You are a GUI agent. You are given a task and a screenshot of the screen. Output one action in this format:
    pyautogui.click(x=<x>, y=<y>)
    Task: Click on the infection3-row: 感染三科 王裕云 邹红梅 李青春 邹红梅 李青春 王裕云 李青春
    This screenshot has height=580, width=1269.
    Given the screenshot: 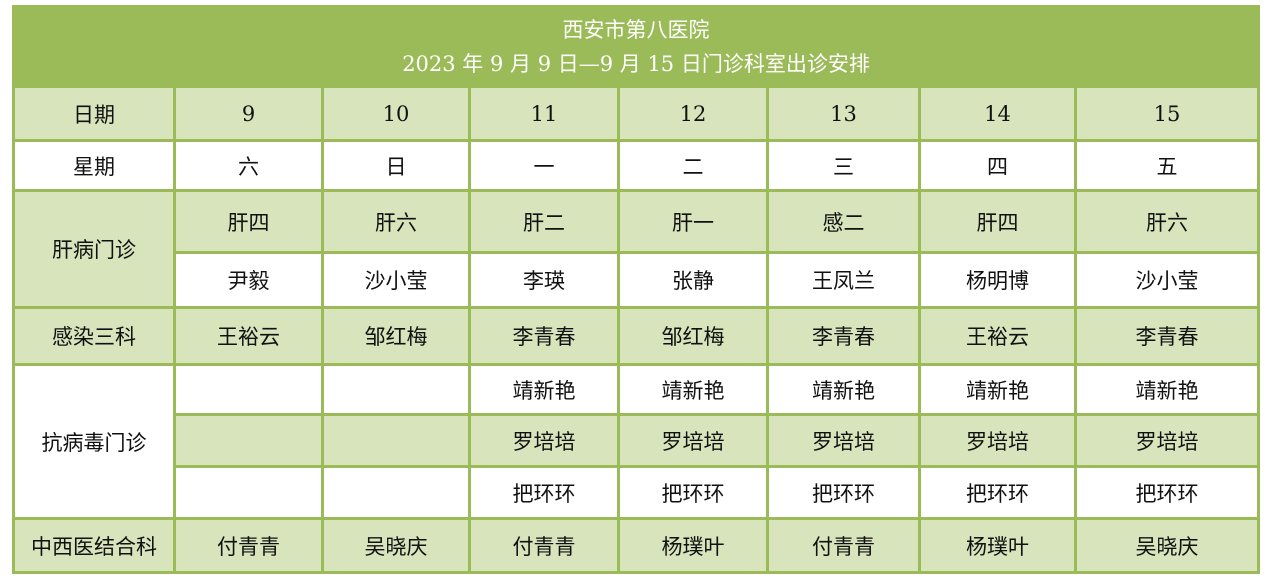 What is the action you would take?
    pyautogui.click(x=636, y=336)
    